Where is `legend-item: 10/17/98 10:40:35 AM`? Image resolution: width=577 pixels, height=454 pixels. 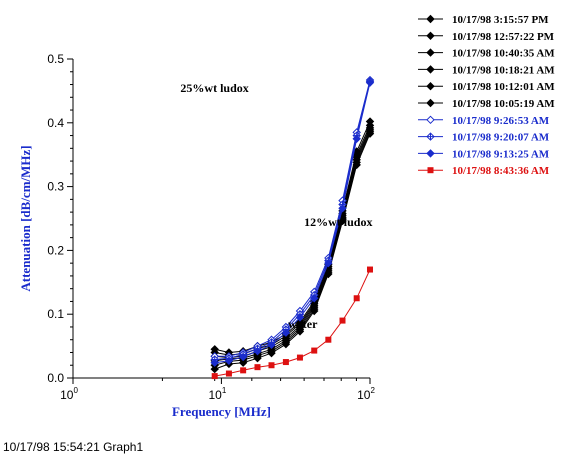
legend-item: 10/17/98 10:40:35 AM is located at coordinates (486, 54).